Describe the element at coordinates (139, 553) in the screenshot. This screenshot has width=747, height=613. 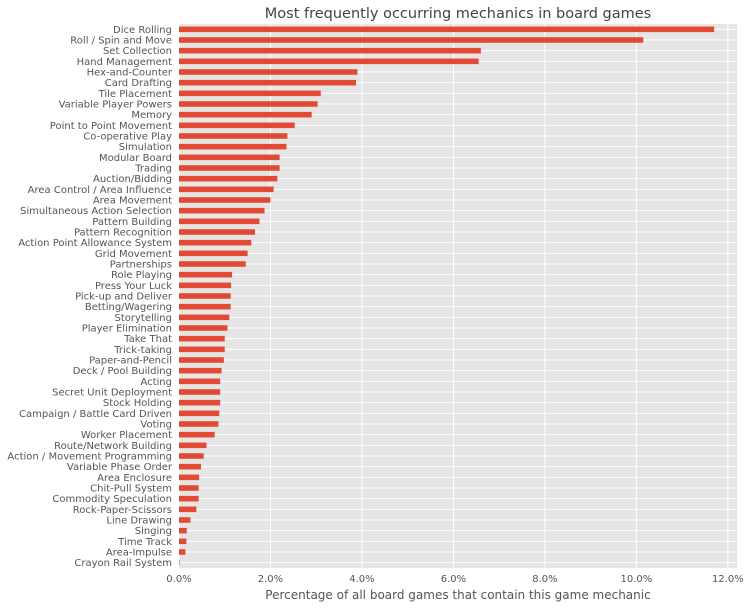
I see `category-label: Area-Impulse` at that location.